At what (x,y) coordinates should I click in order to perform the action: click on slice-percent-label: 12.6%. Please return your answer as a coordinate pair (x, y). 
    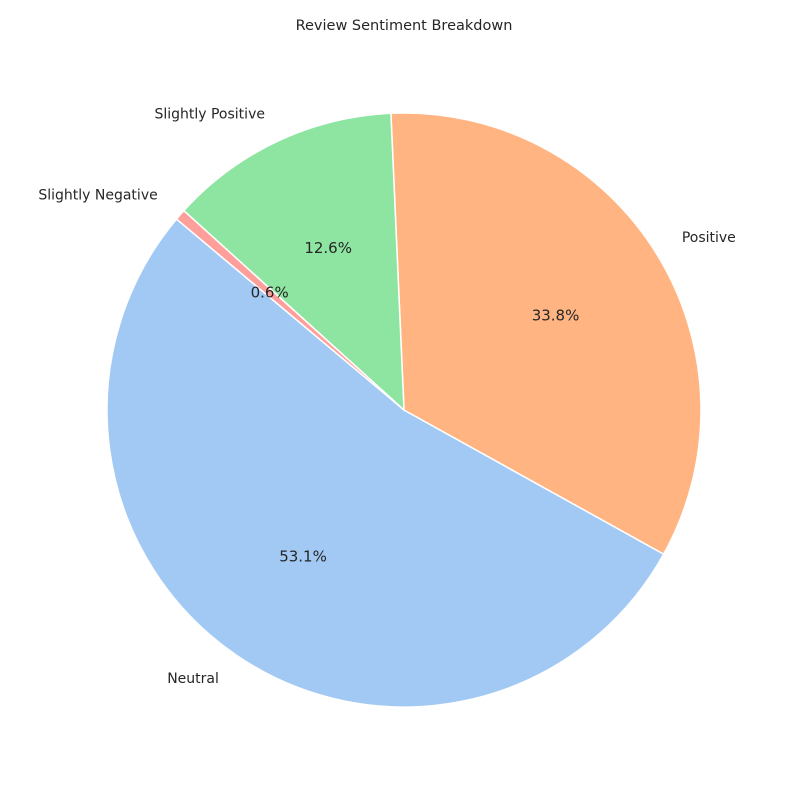
    Looking at the image, I should click on (328, 248).